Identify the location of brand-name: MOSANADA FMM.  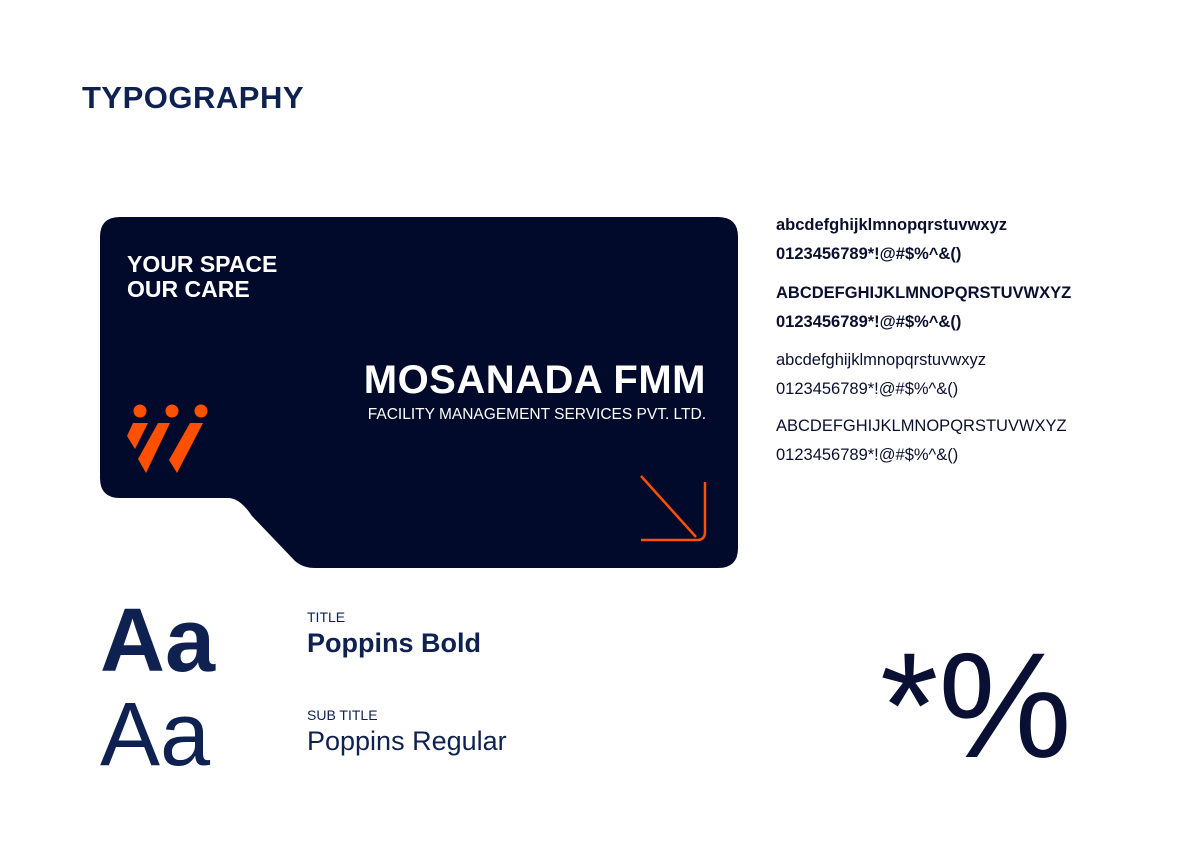
(534, 380).